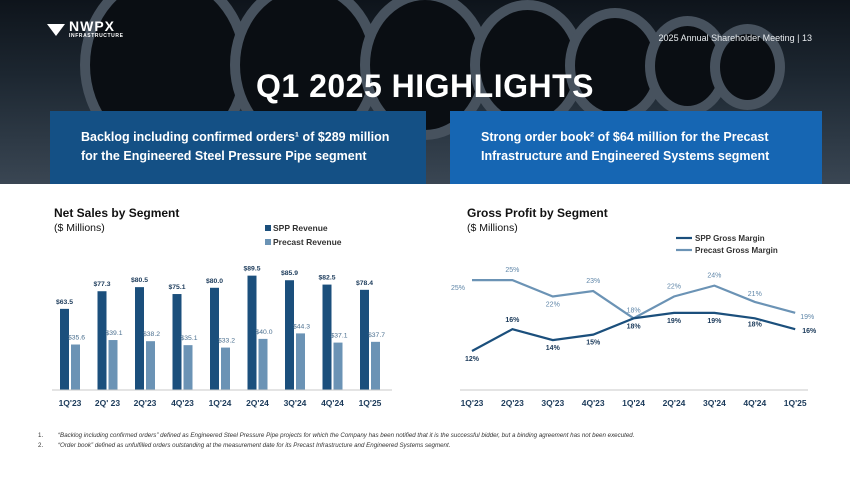 This screenshot has width=850, height=478. What do you see at coordinates (101, 284) in the screenshot?
I see `bar-label-spp: $77.3` at bounding box center [101, 284].